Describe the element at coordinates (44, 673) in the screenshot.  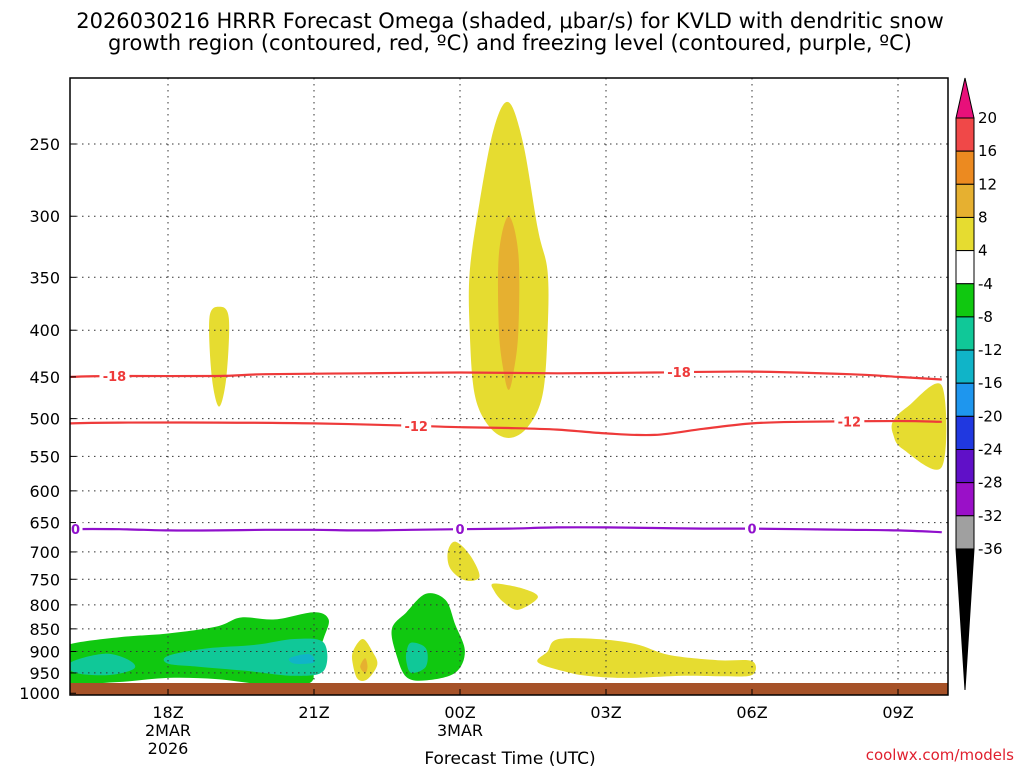
I see `y-tick-label-950: 950` at that location.